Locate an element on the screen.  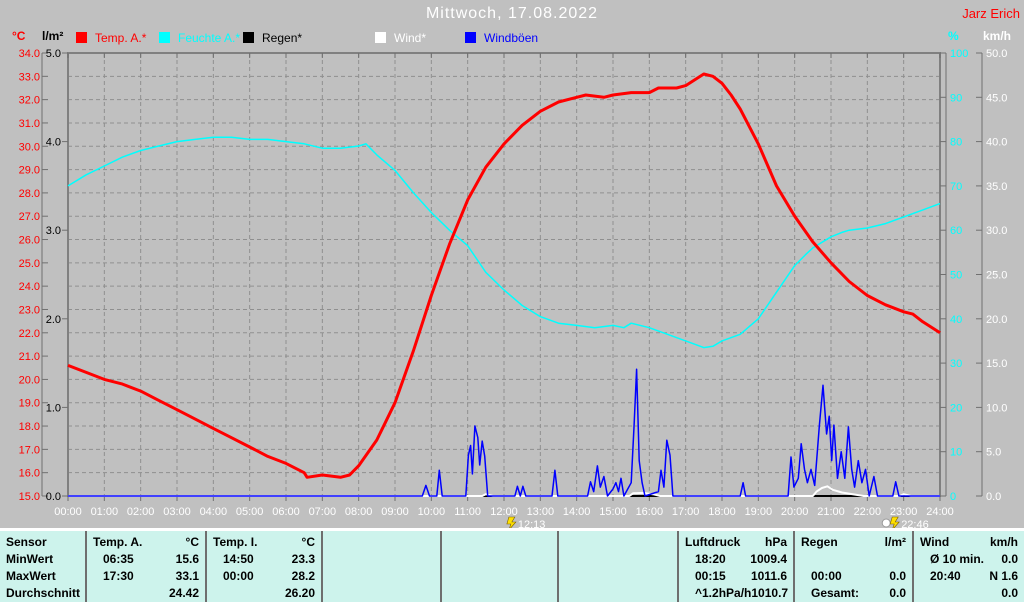
temp-axis-label: 31.0 is located at coordinates (29, 124).